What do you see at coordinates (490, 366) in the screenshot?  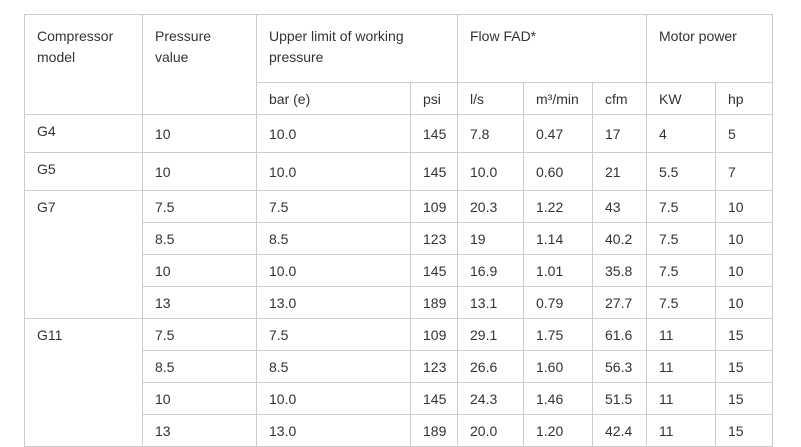 I see `cell-ls: 26.6` at bounding box center [490, 366].